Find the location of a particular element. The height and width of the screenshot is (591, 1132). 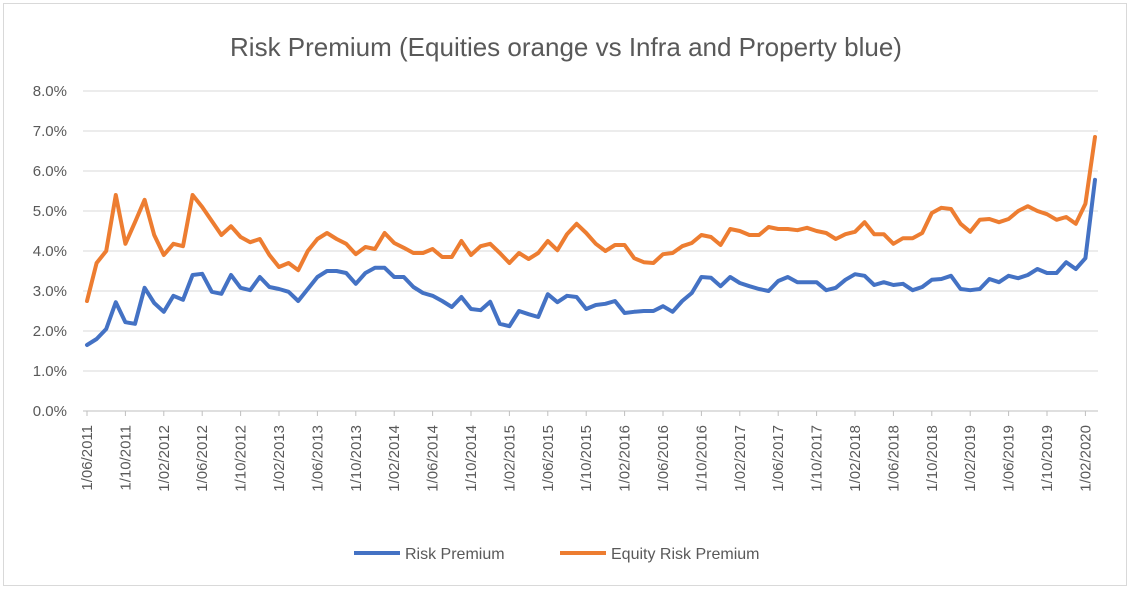

x-tick-label: 1/02/2013 is located at coordinates (279, 458).